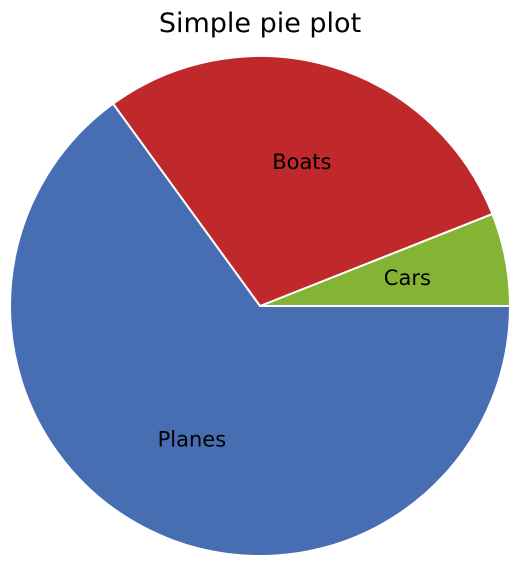 The image size is (520, 566). Describe the element at coordinates (260, 23) in the screenshot. I see `chart-title: Simple pie plot` at that location.